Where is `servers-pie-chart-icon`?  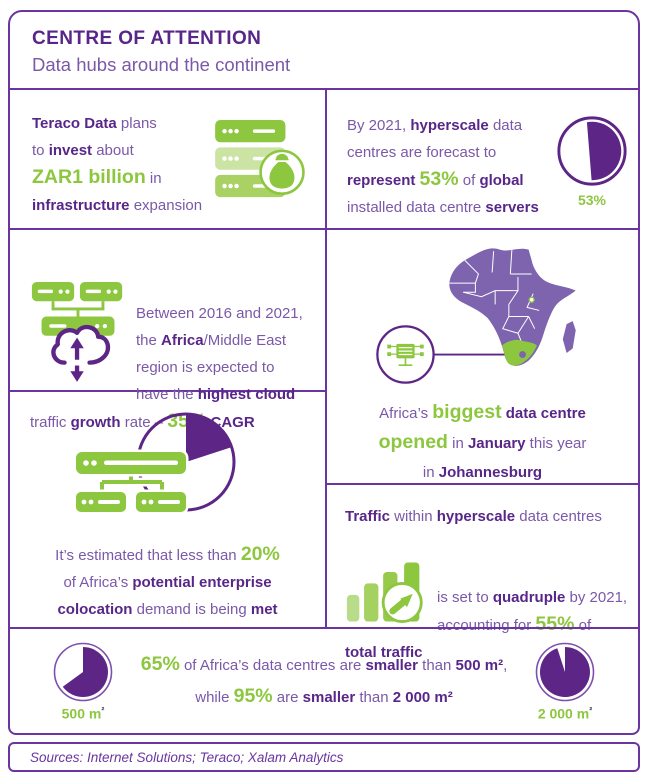
servers-pie-chart-icon is located at coordinates (154, 463).